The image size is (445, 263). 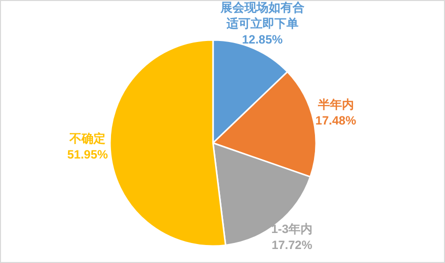 I want to click on data-label: 17.48%, so click(x=335, y=120).